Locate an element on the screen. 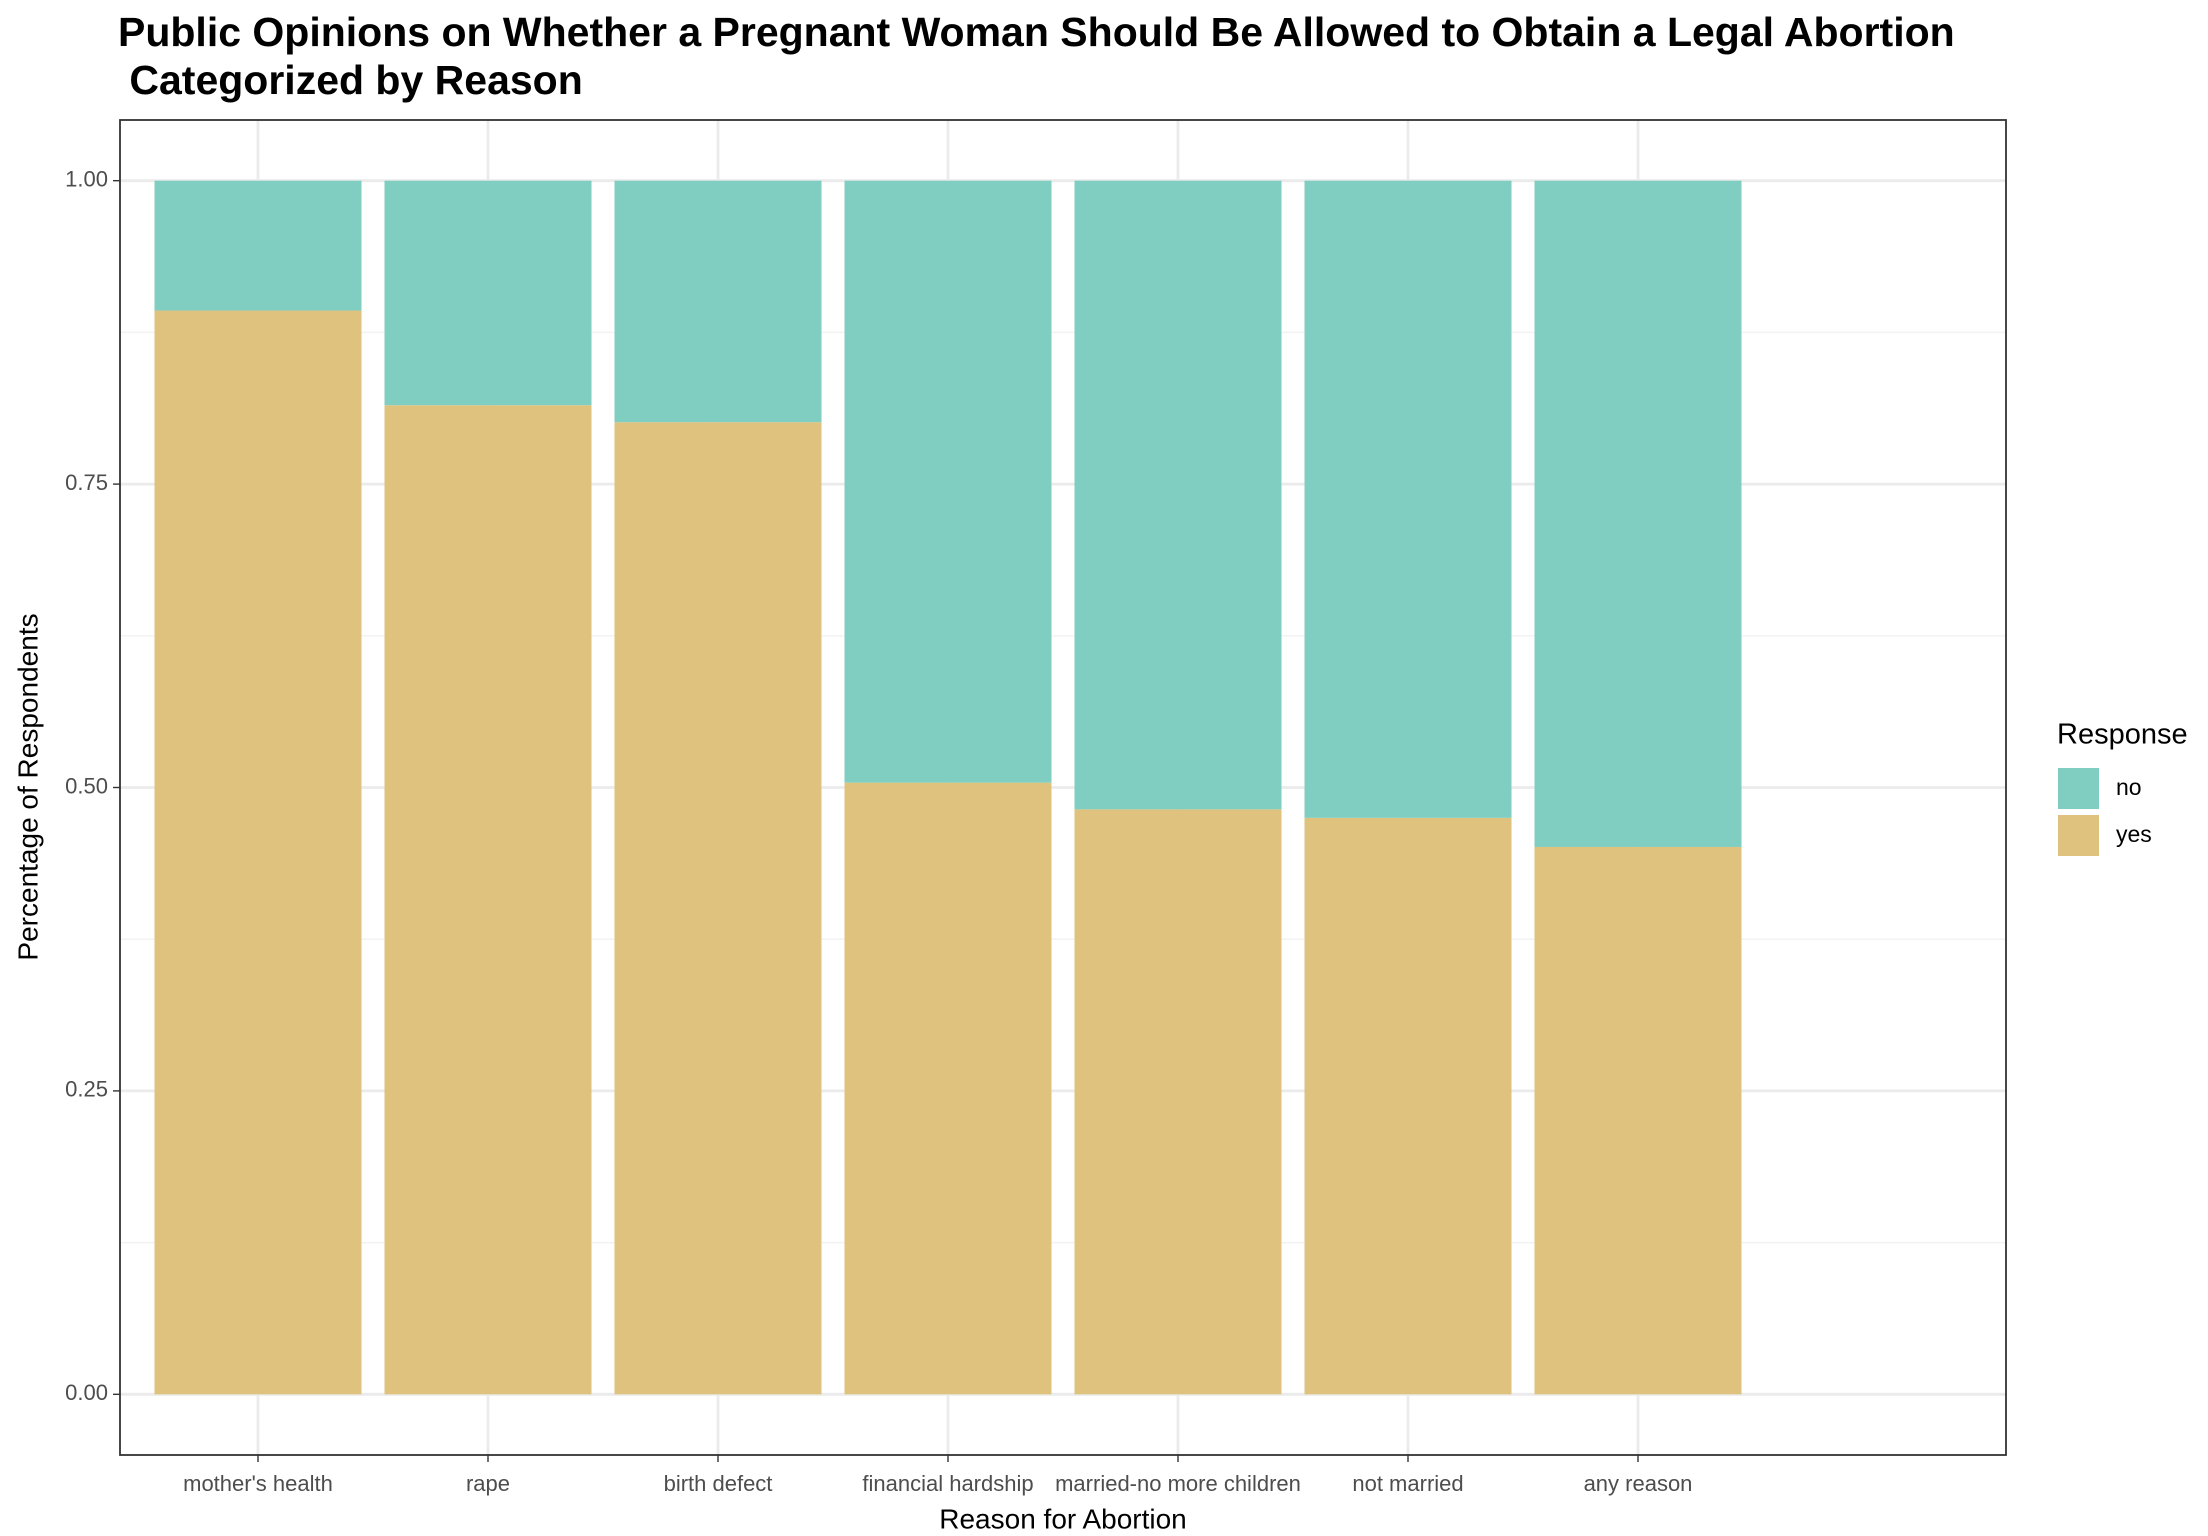 The height and width of the screenshot is (1536, 2208). x-tick-label: birth defect is located at coordinates (718, 1483).